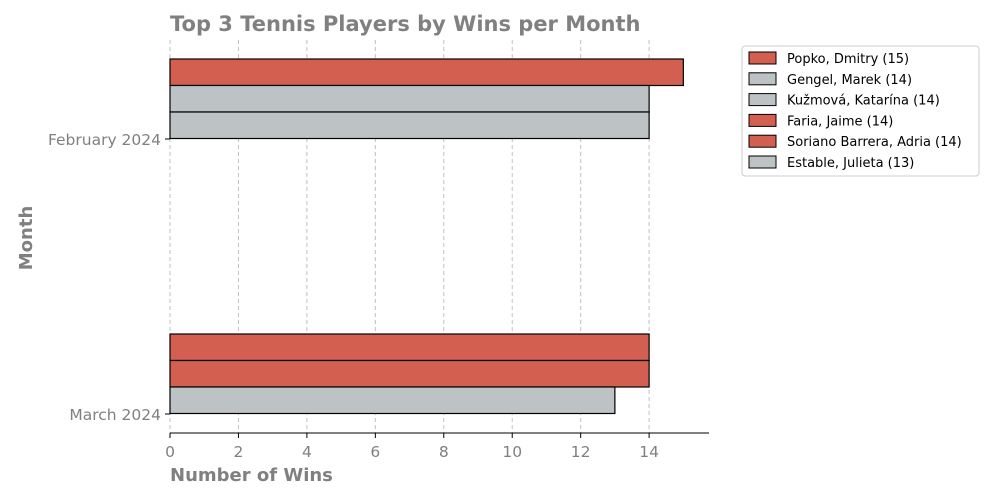  I want to click on x-ticks: 0 2 4 6 8 10 12 14, so click(412, 447).